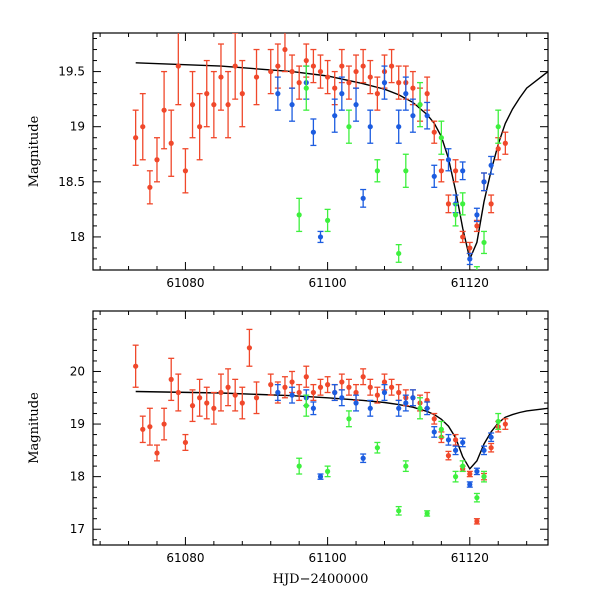 The width and height of the screenshot is (600, 600). I want to click on top-y-tick-label: 19, so click(77, 127).